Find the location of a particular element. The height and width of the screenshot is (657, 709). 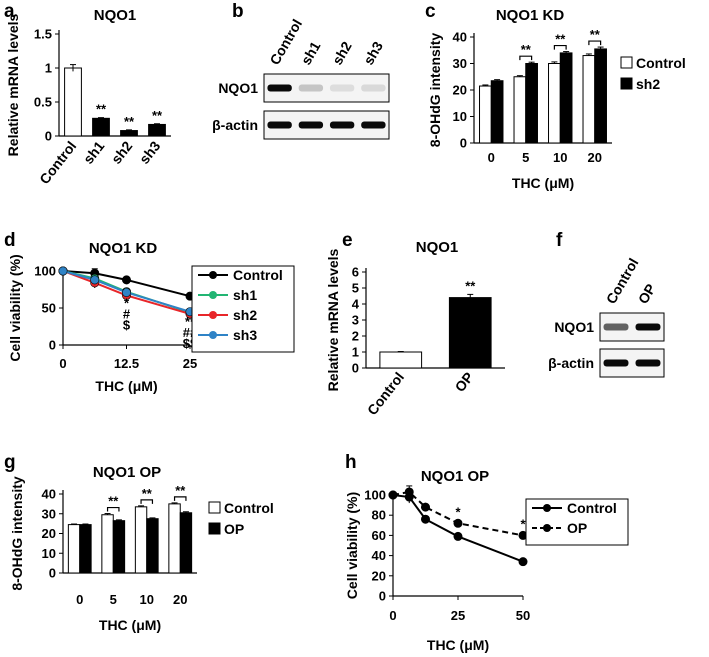

bar-sh1 is located at coordinates (101, 127).